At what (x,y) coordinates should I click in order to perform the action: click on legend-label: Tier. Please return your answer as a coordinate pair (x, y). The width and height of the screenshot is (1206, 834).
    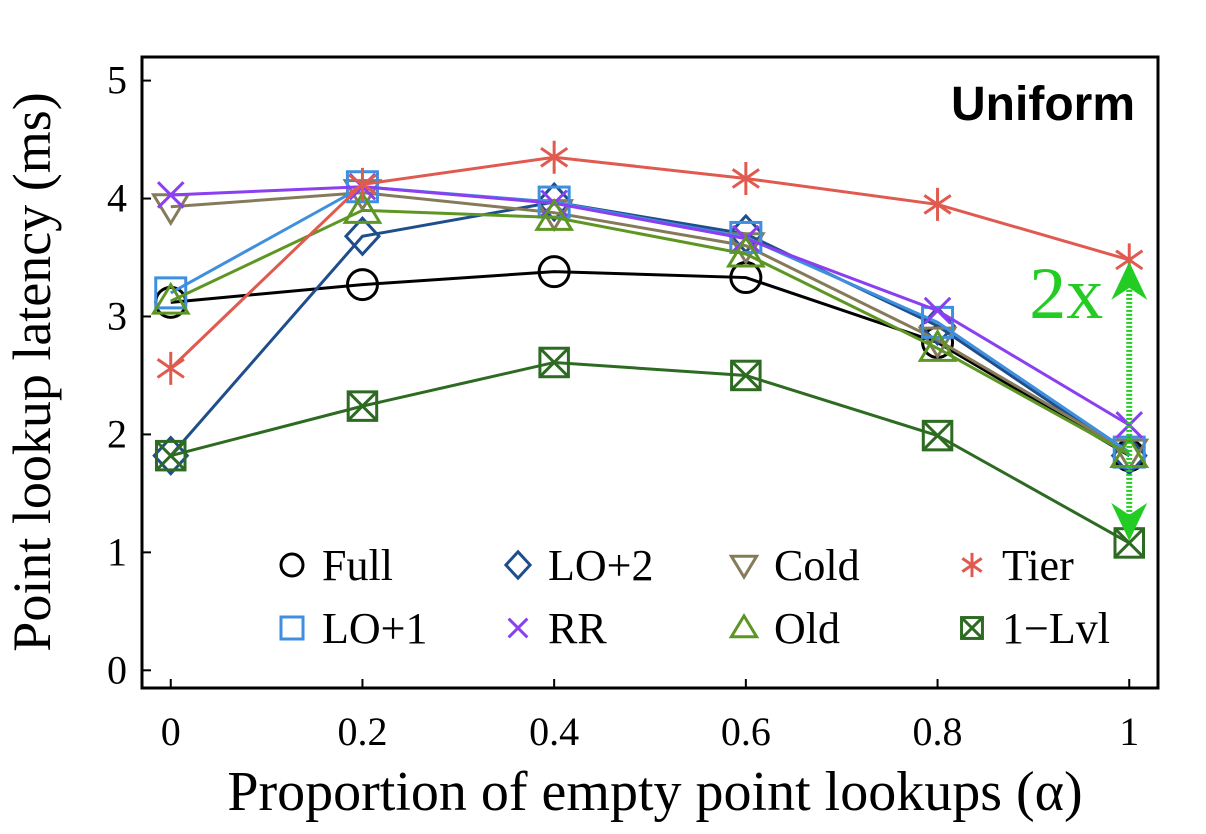
    Looking at the image, I should click on (1038, 565).